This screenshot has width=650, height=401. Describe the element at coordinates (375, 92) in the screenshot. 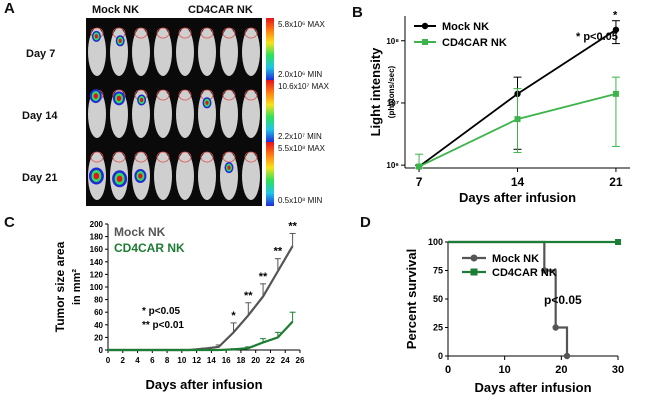

I see `y-axis-label: Light intensity` at that location.